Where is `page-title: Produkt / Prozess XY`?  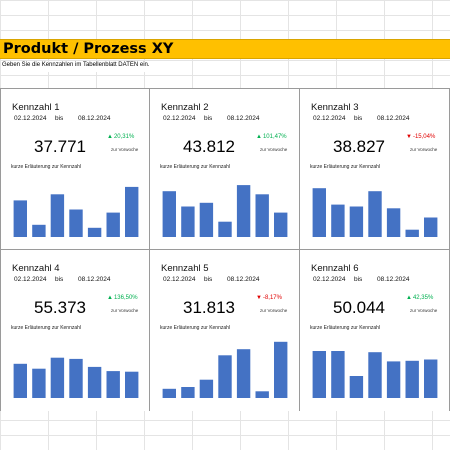
page-title: Produkt / Prozess XY is located at coordinates (88, 49).